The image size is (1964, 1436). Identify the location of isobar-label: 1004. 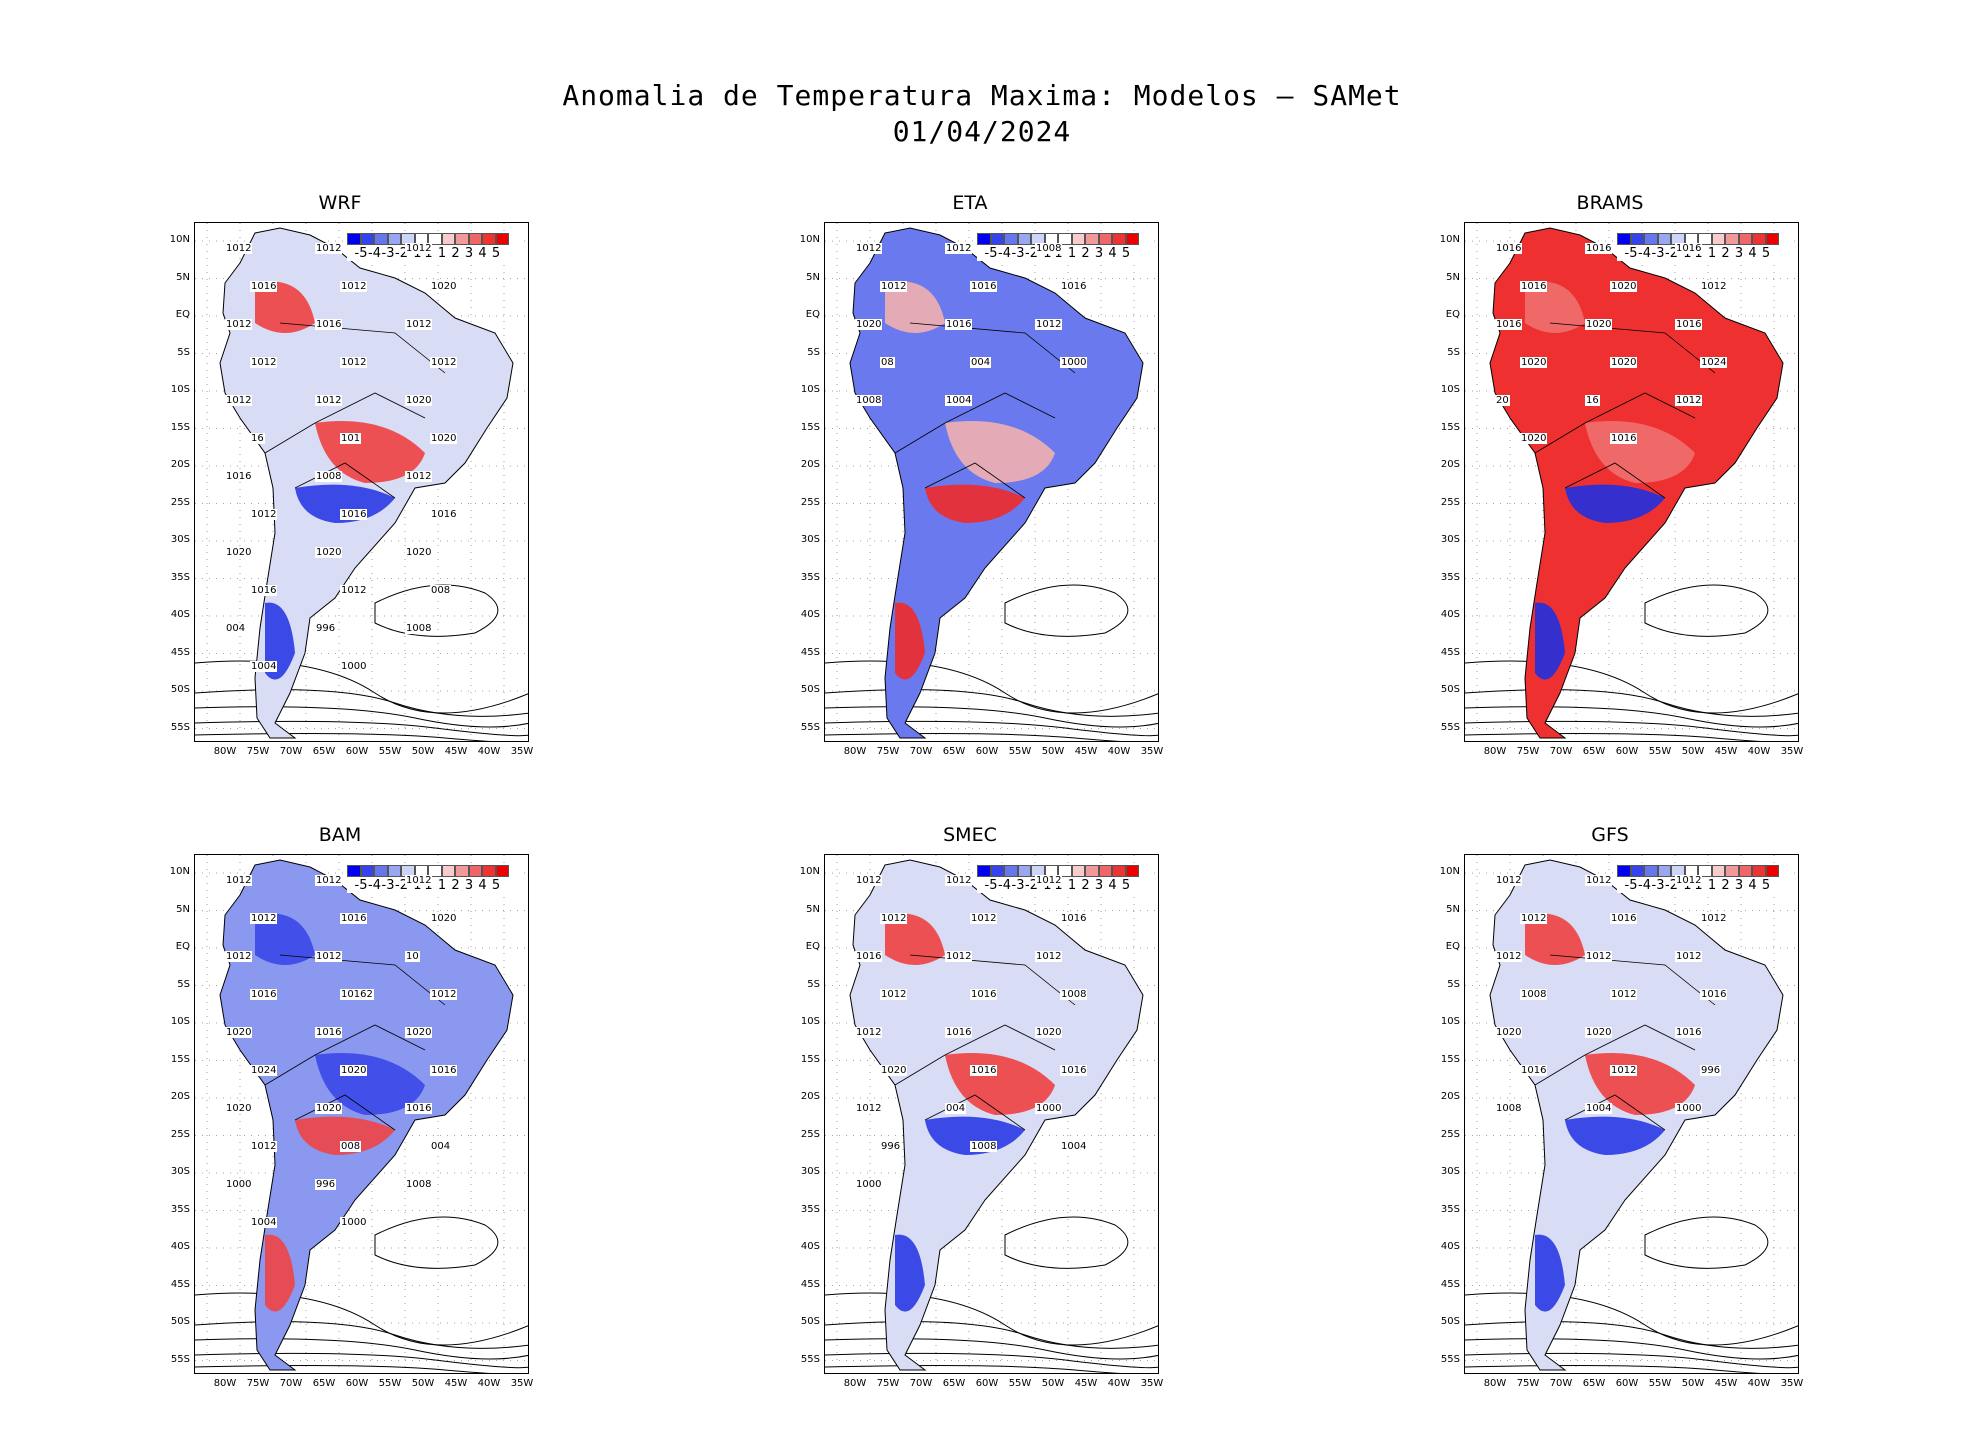
(264, 1222).